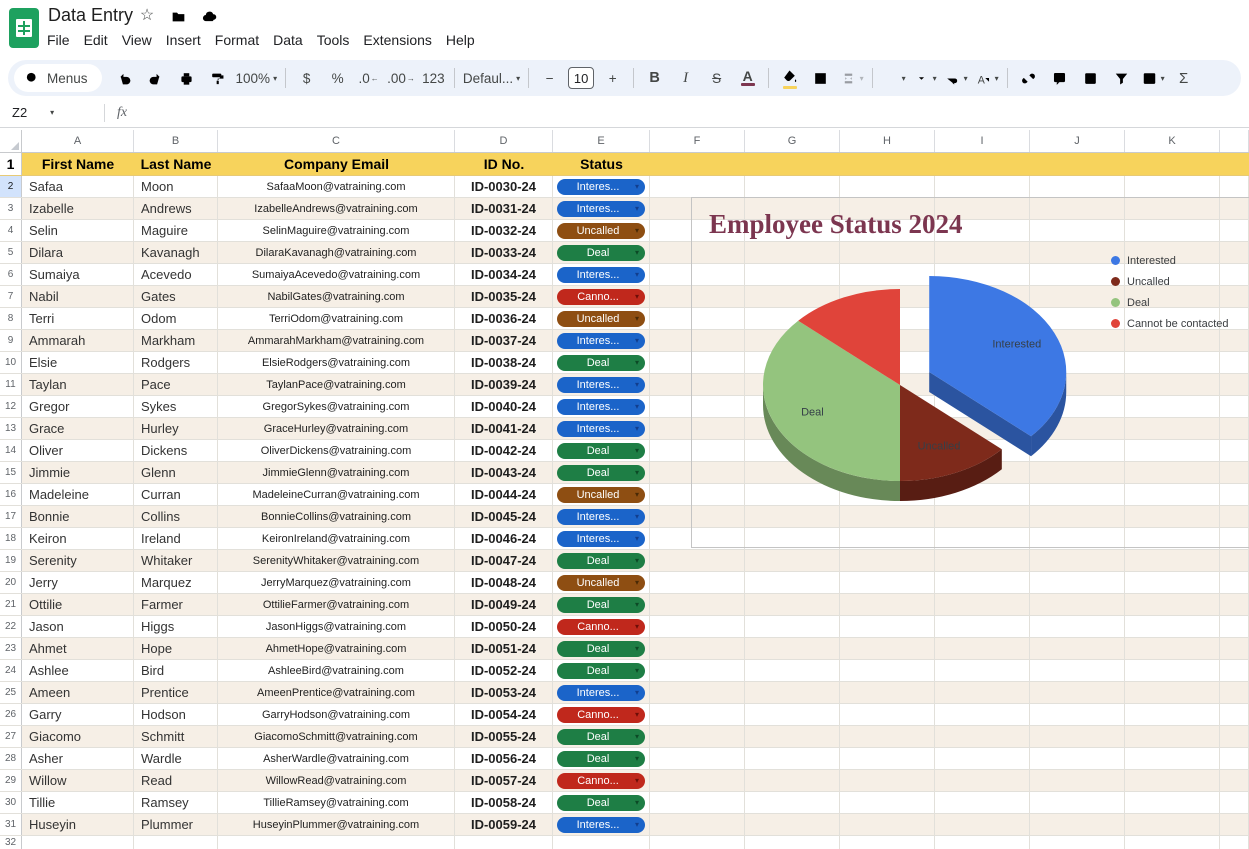 This screenshot has width=1249, height=849. I want to click on status-dropdown-uncalled: Uncalled ▾, so click(601, 318).